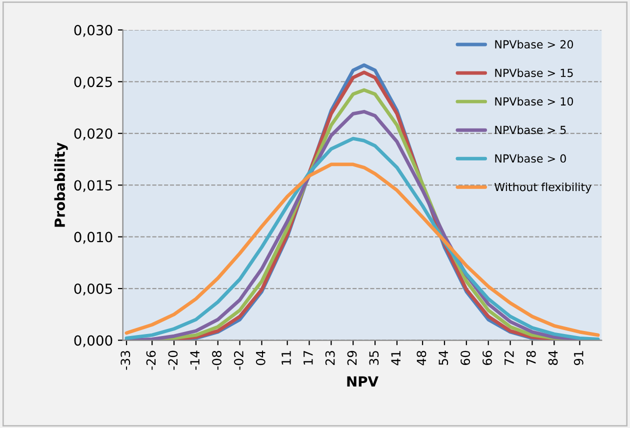 The image size is (630, 428). What do you see at coordinates (579, 358) in the screenshot?
I see `x-tick-label: 91` at bounding box center [579, 358].